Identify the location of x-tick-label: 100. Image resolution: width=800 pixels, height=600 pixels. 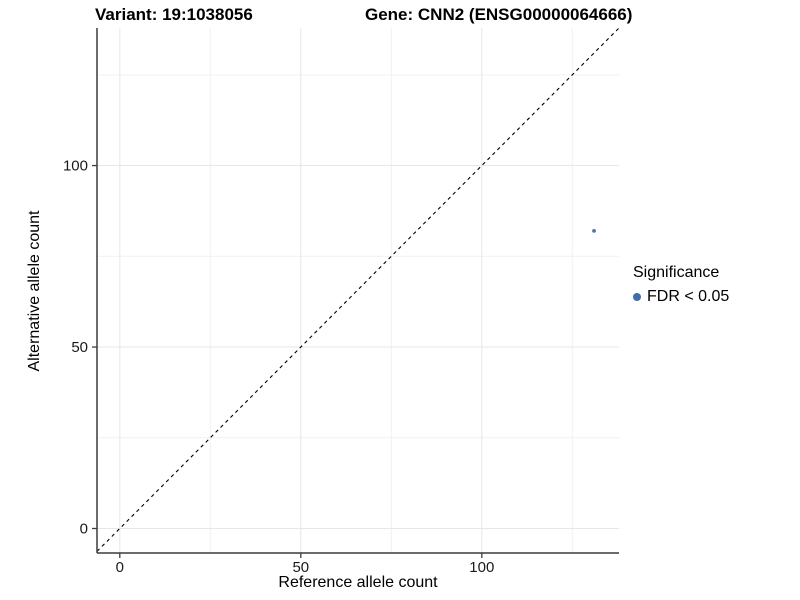
(481, 567).